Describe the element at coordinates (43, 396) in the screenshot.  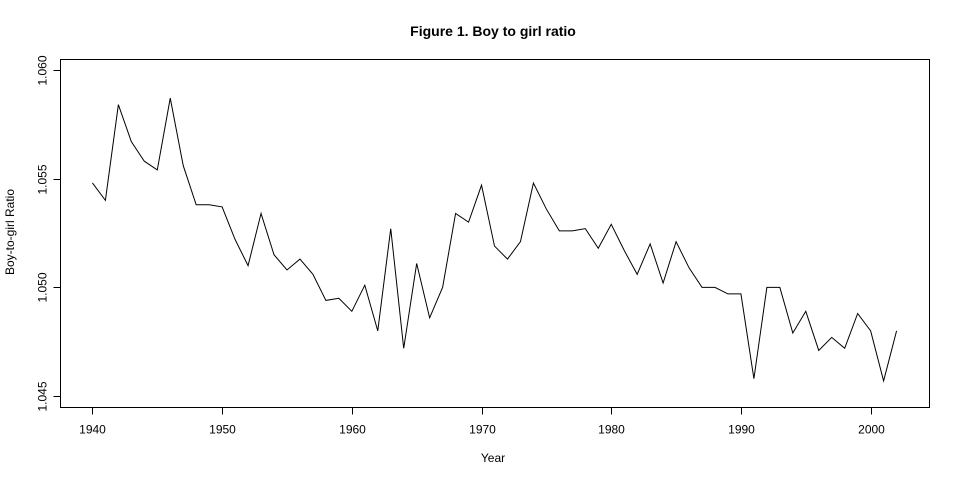
I see `y-tick-label: 1.045` at that location.